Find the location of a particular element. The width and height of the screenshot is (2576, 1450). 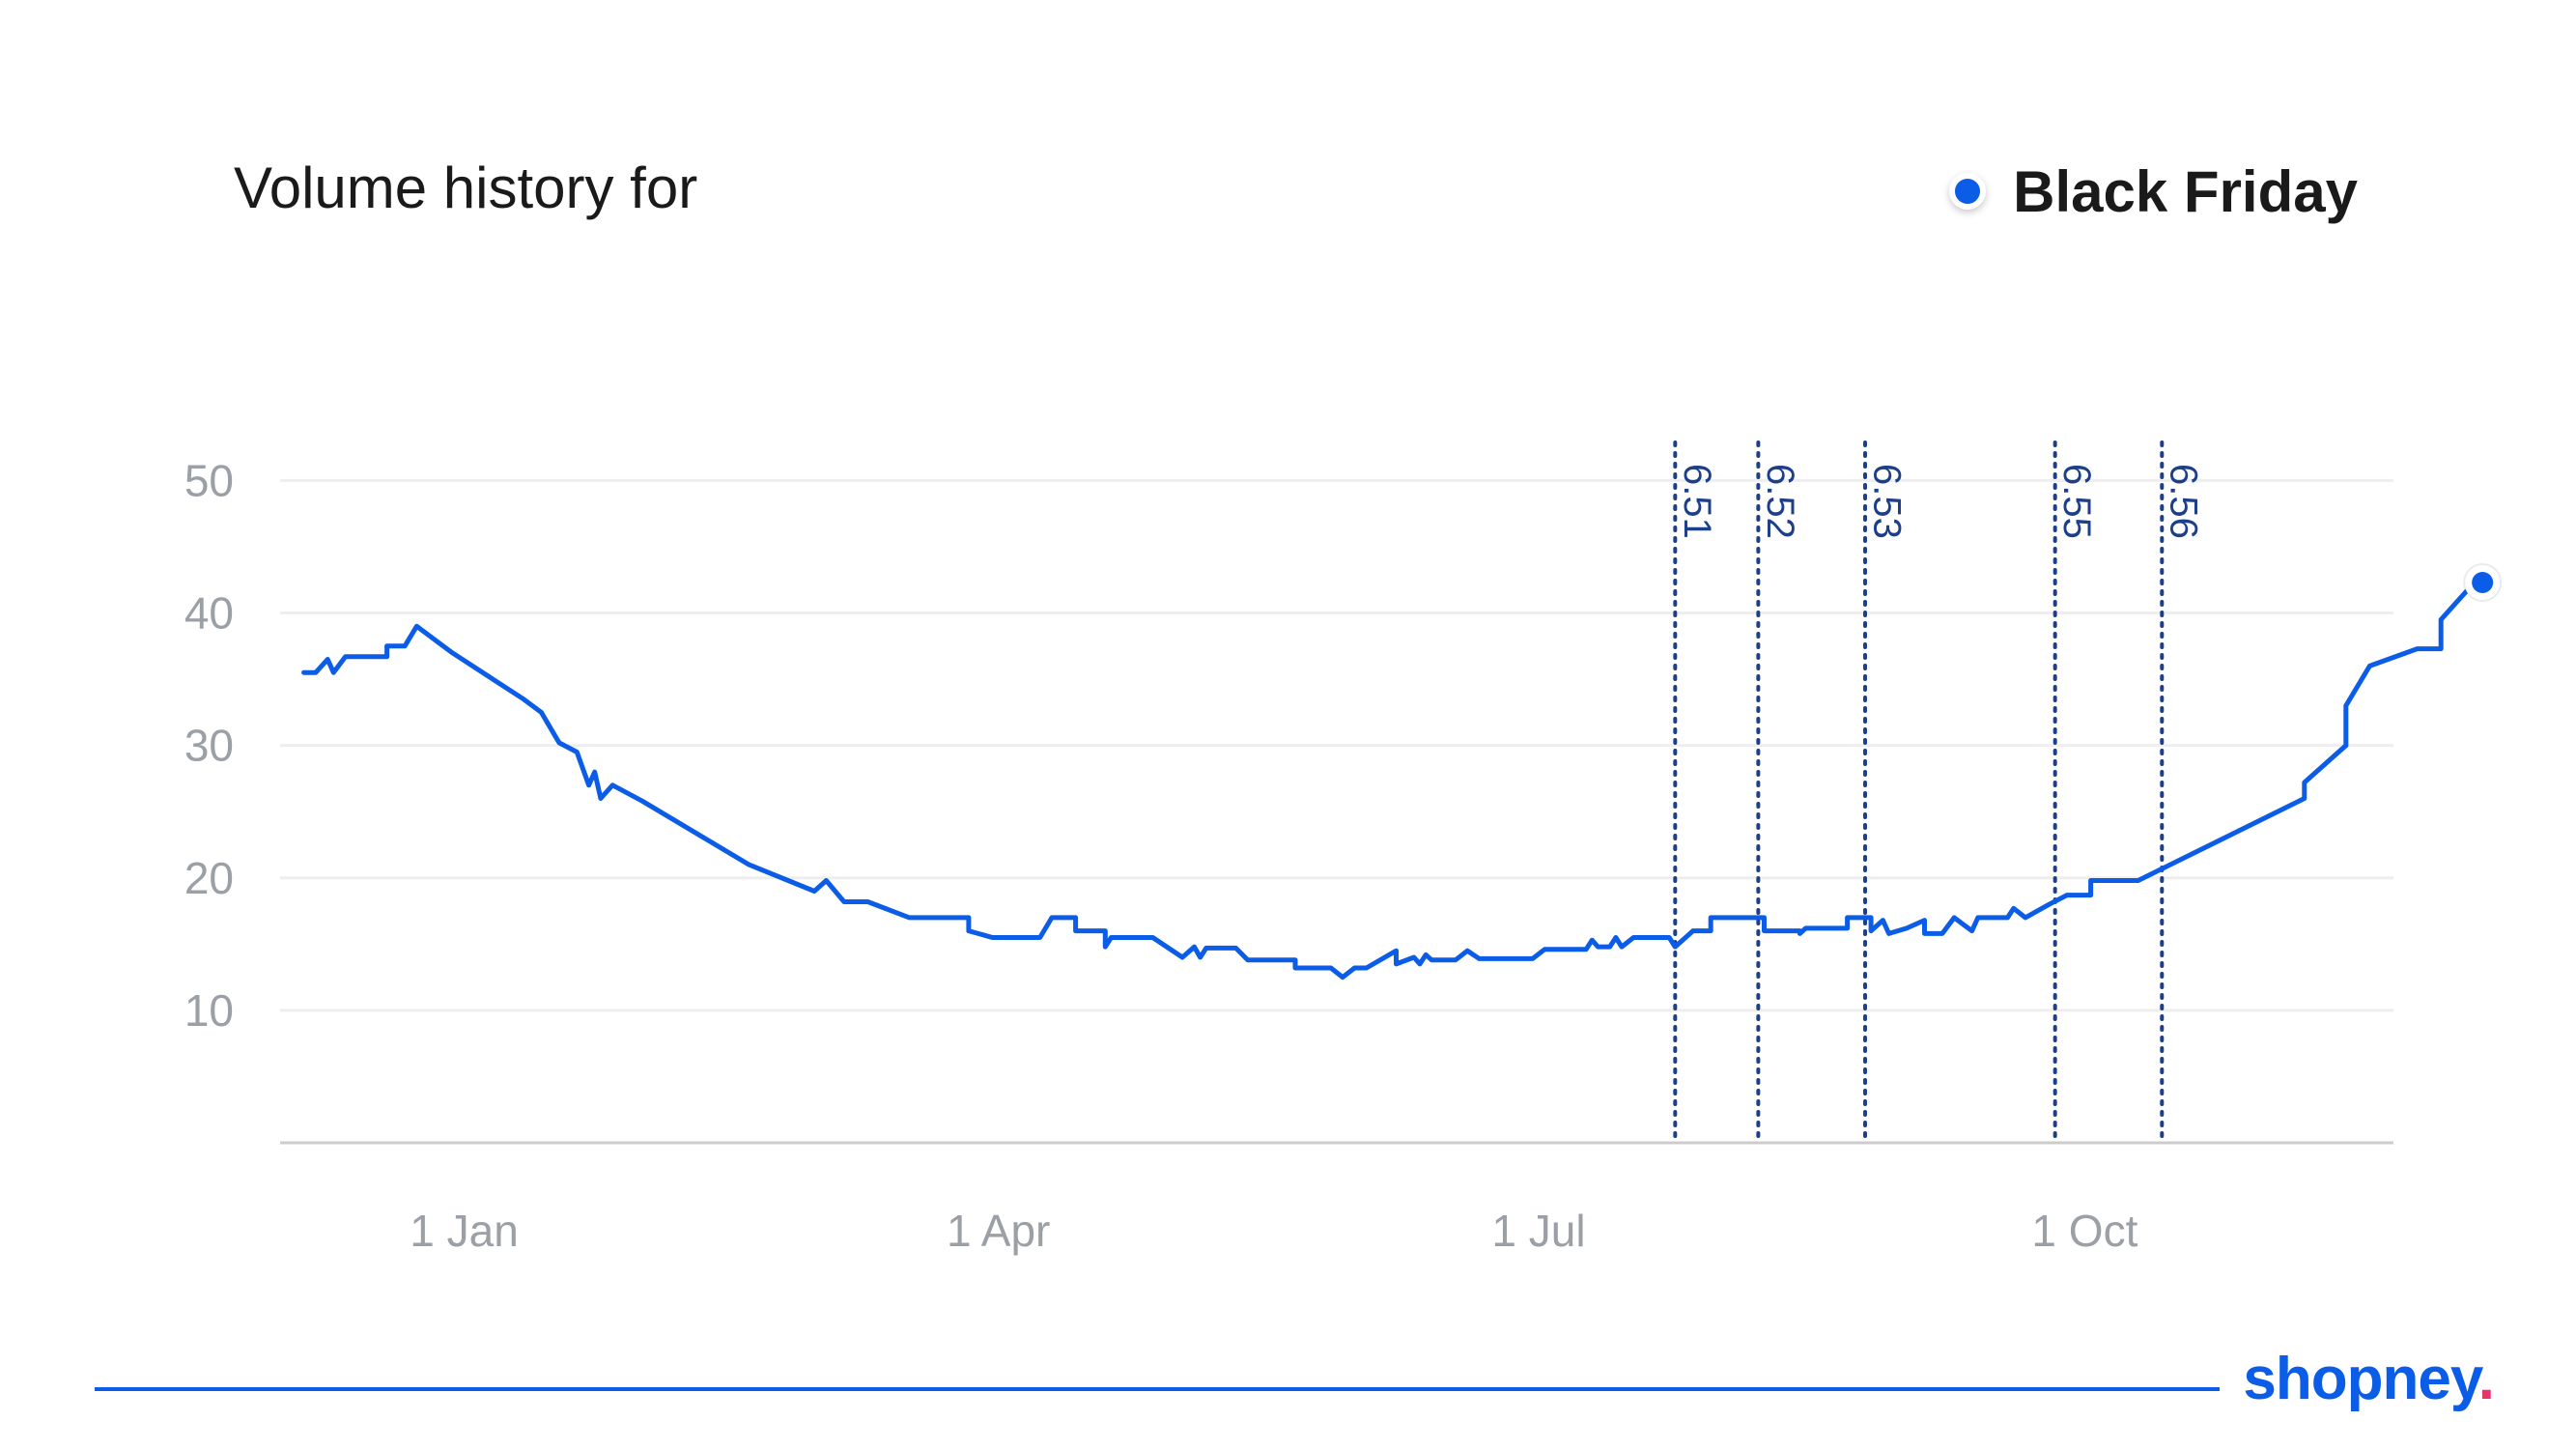

release-label-2: 6.53 is located at coordinates (1886, 502).